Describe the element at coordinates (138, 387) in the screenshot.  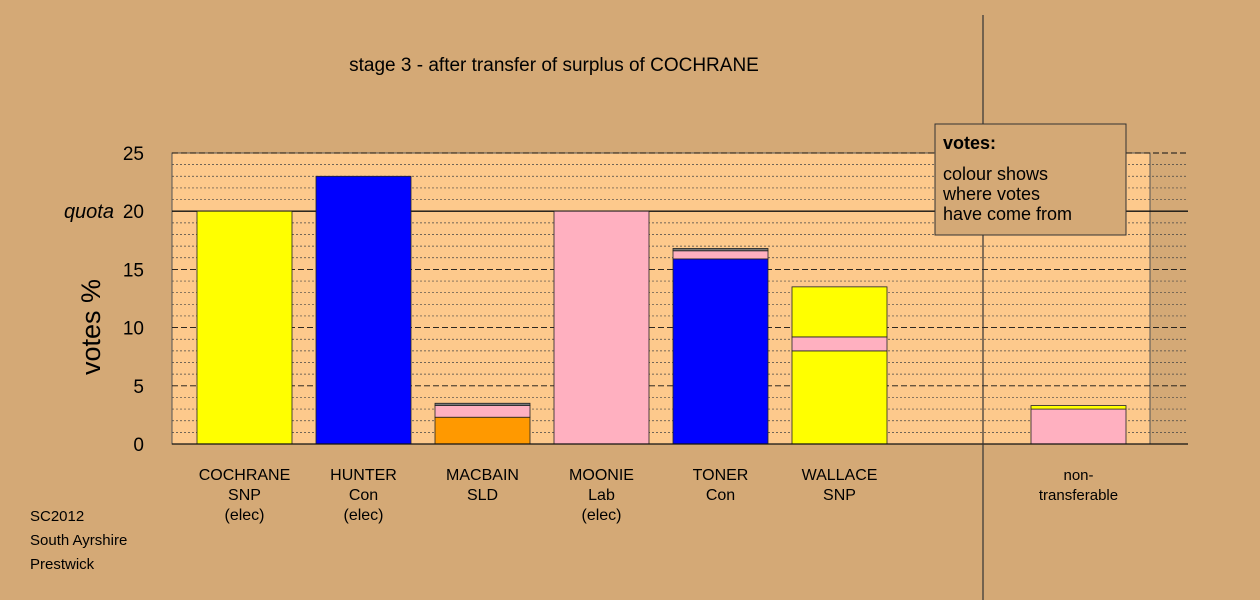
I see `y-tick-label: 5` at that location.